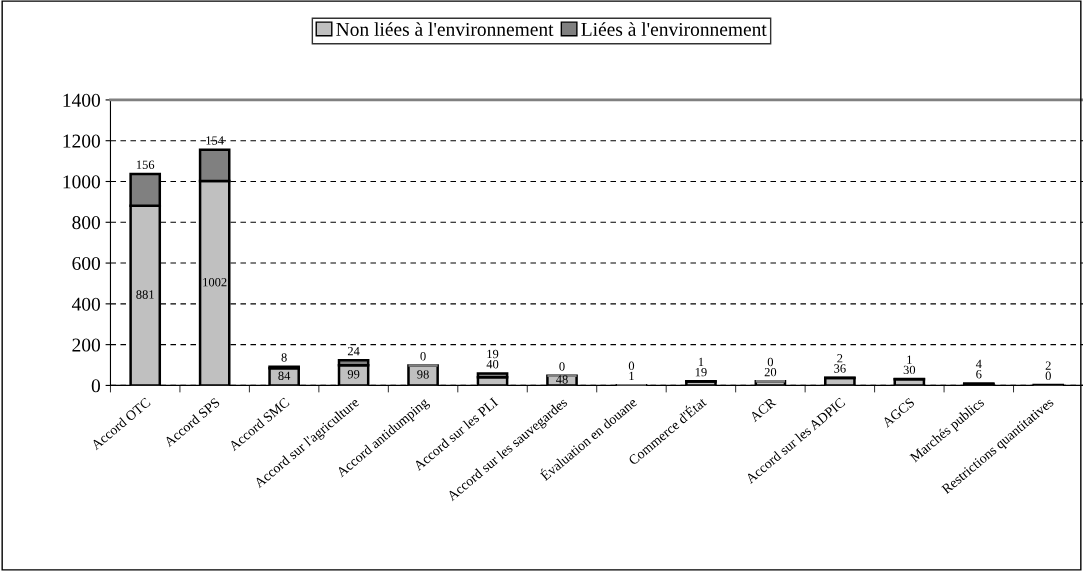  I want to click on data-label: 36, so click(840, 368).